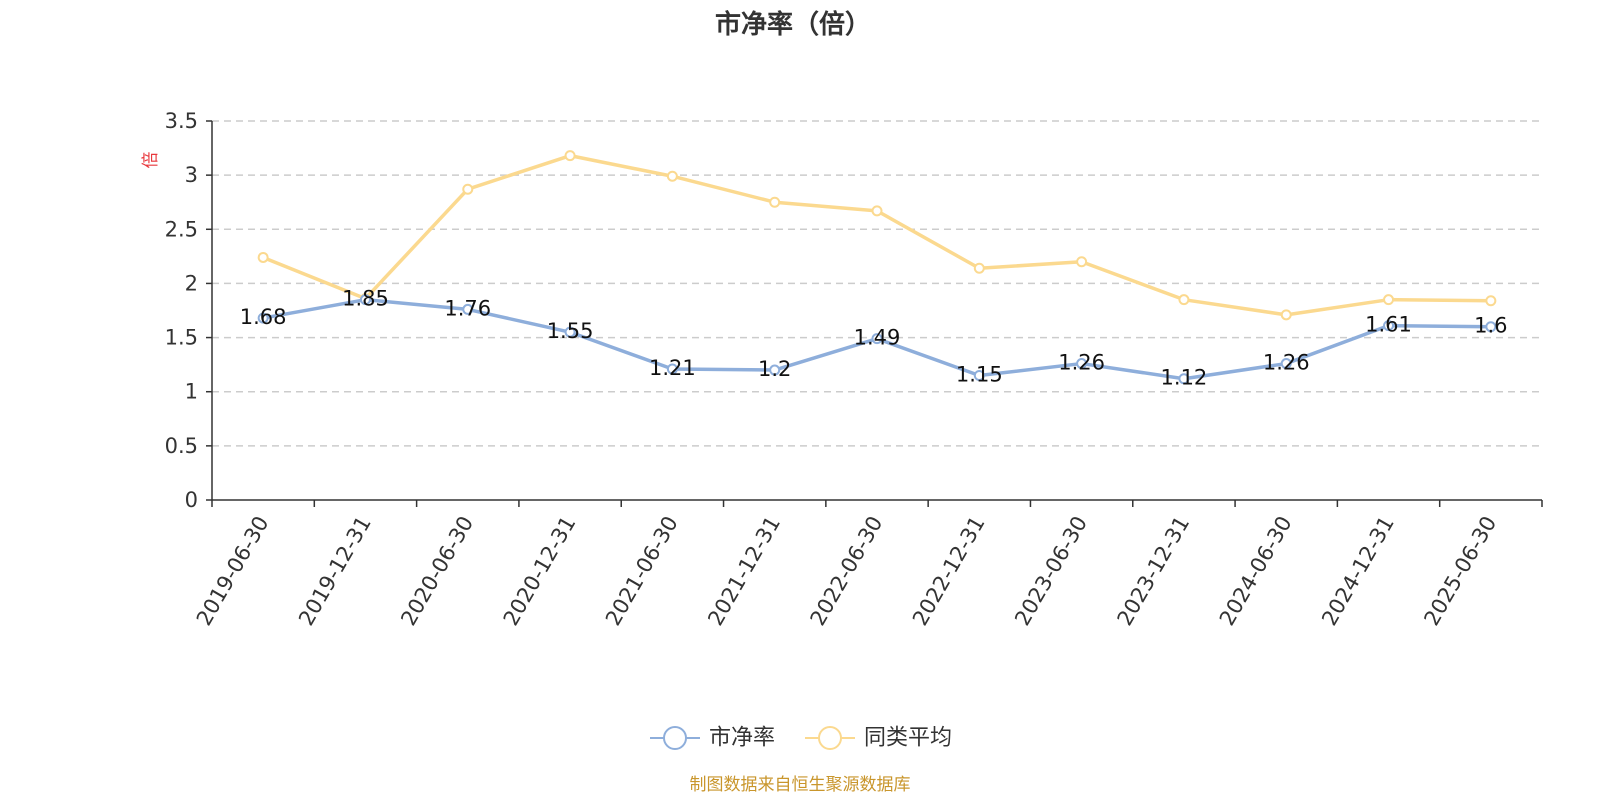  I want to click on data-label: 1.55, so click(570, 331).